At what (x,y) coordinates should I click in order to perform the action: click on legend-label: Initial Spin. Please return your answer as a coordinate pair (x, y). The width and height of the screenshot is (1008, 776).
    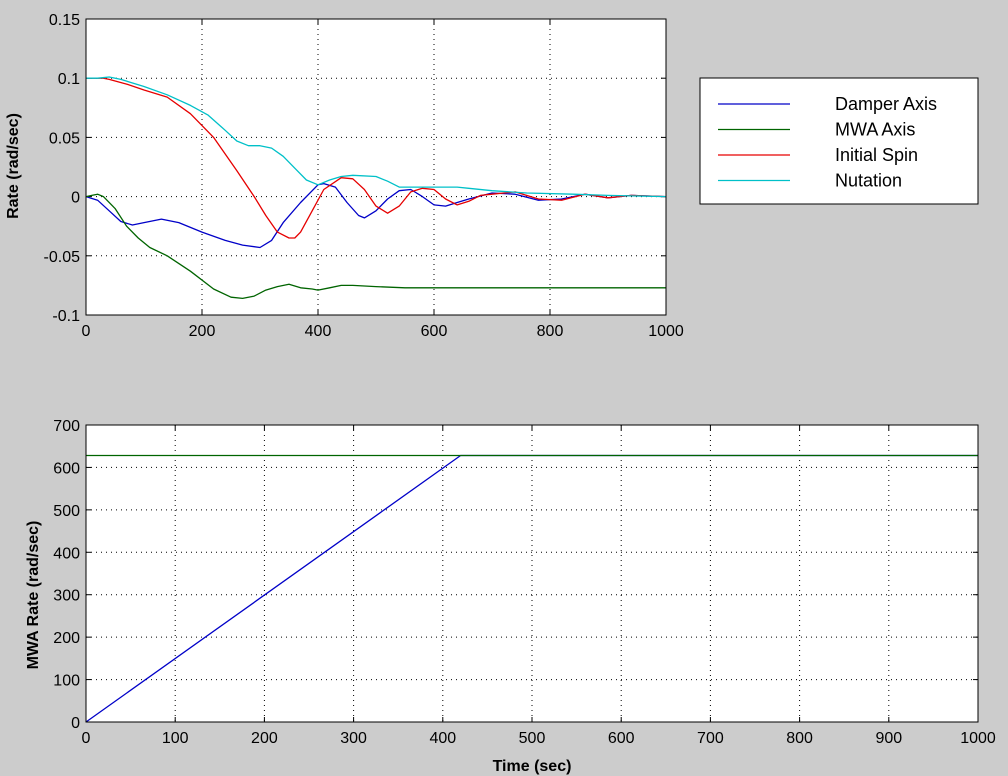
    Looking at the image, I should click on (876, 155).